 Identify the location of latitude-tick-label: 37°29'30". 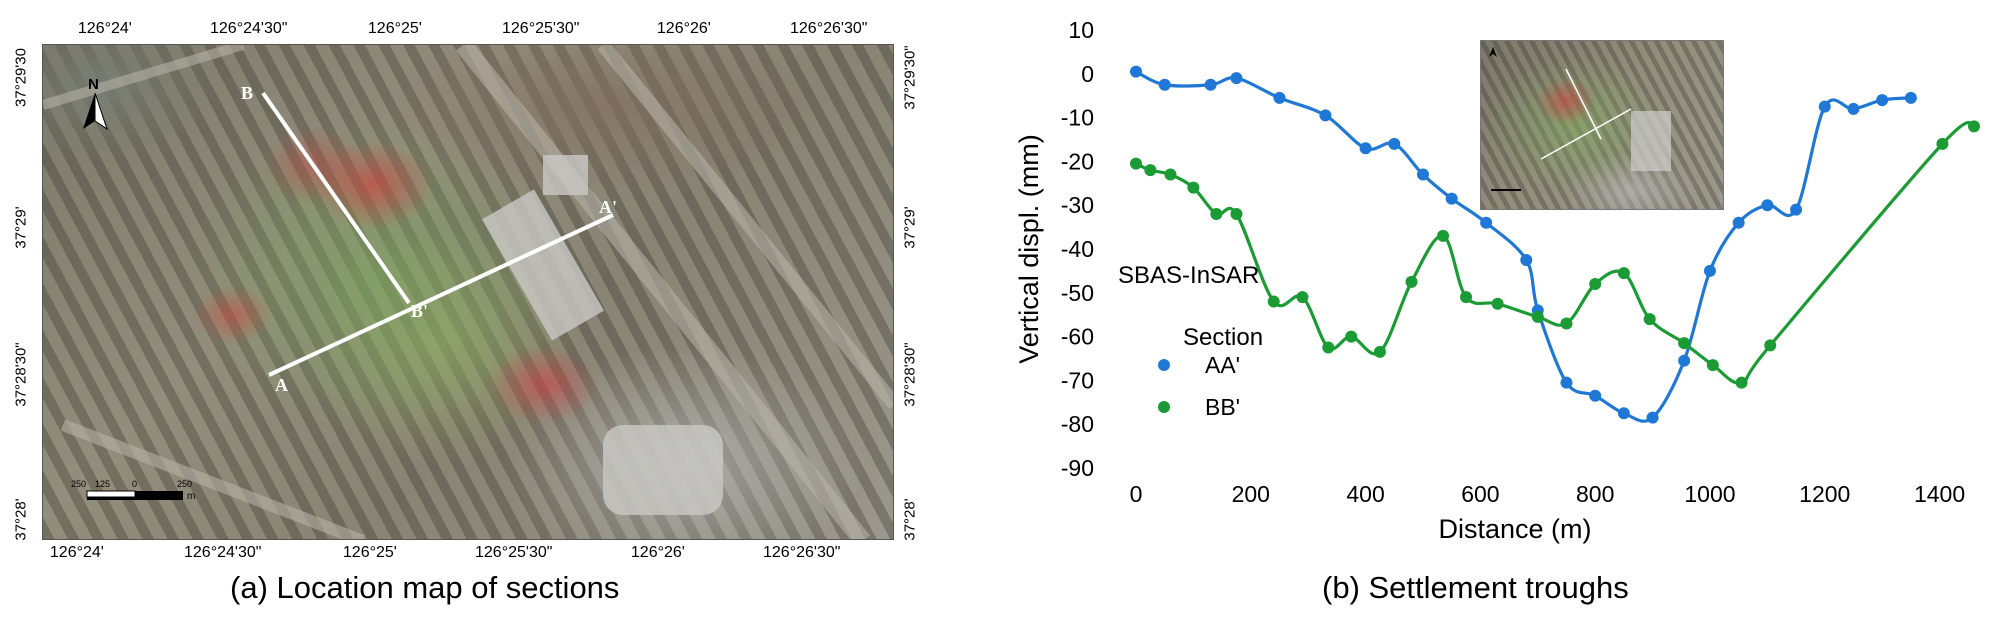
(910, 77).